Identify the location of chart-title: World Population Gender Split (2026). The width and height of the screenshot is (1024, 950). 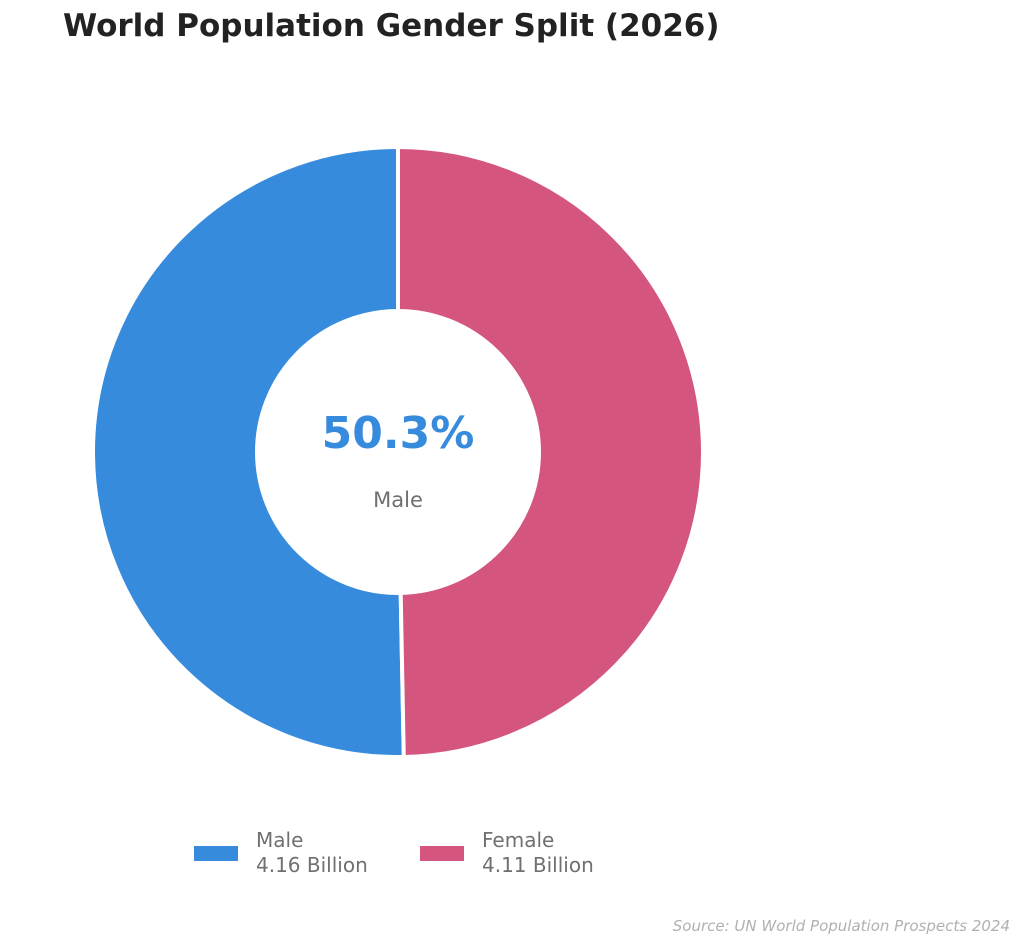
(391, 26).